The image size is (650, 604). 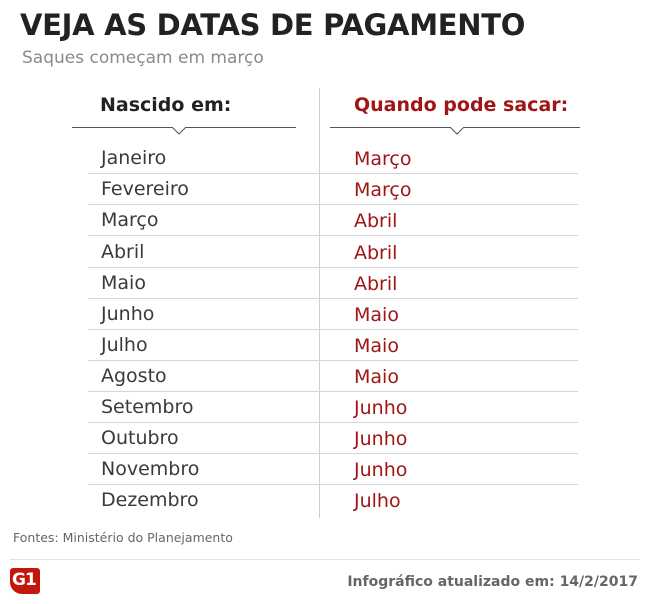 I want to click on table-row: Setembro Junho, so click(x=325, y=407).